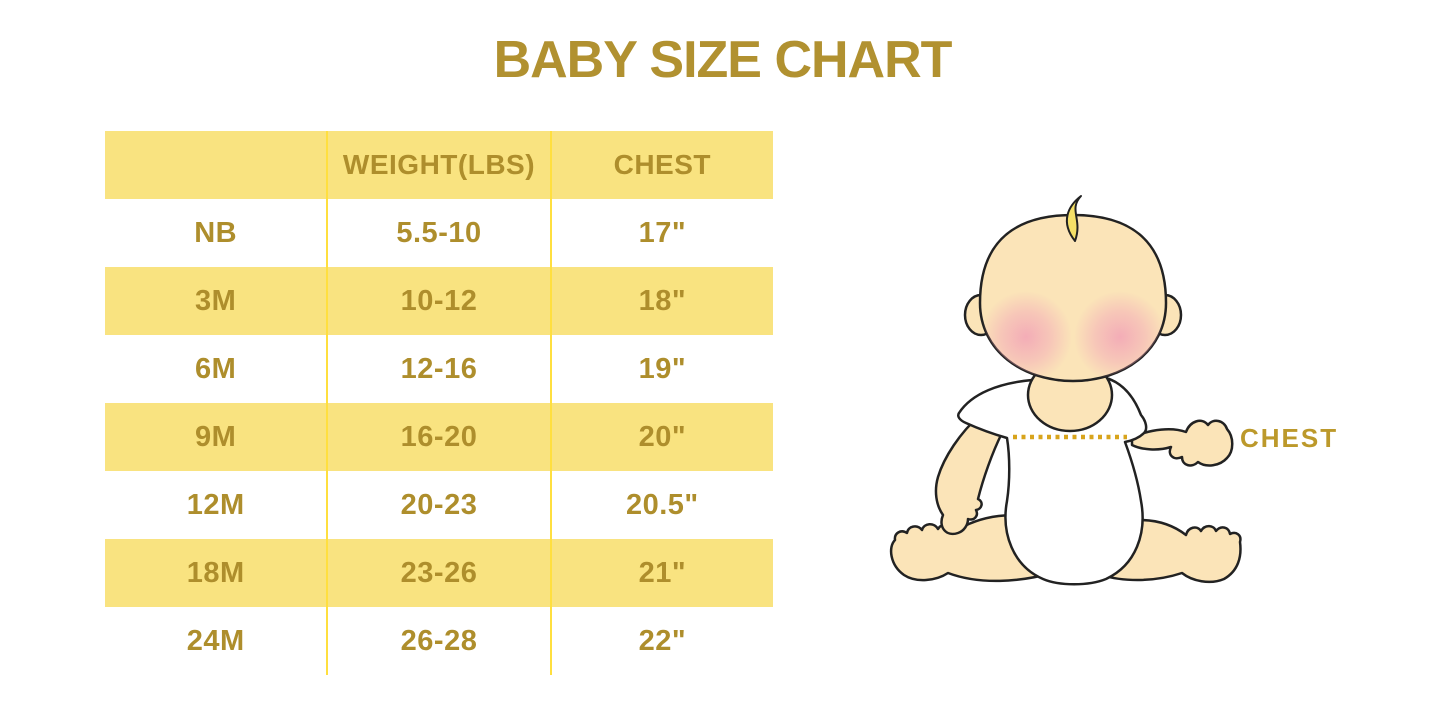 The image size is (1445, 723). I want to click on page-title: BABY SIZE CHART, so click(723, 60).